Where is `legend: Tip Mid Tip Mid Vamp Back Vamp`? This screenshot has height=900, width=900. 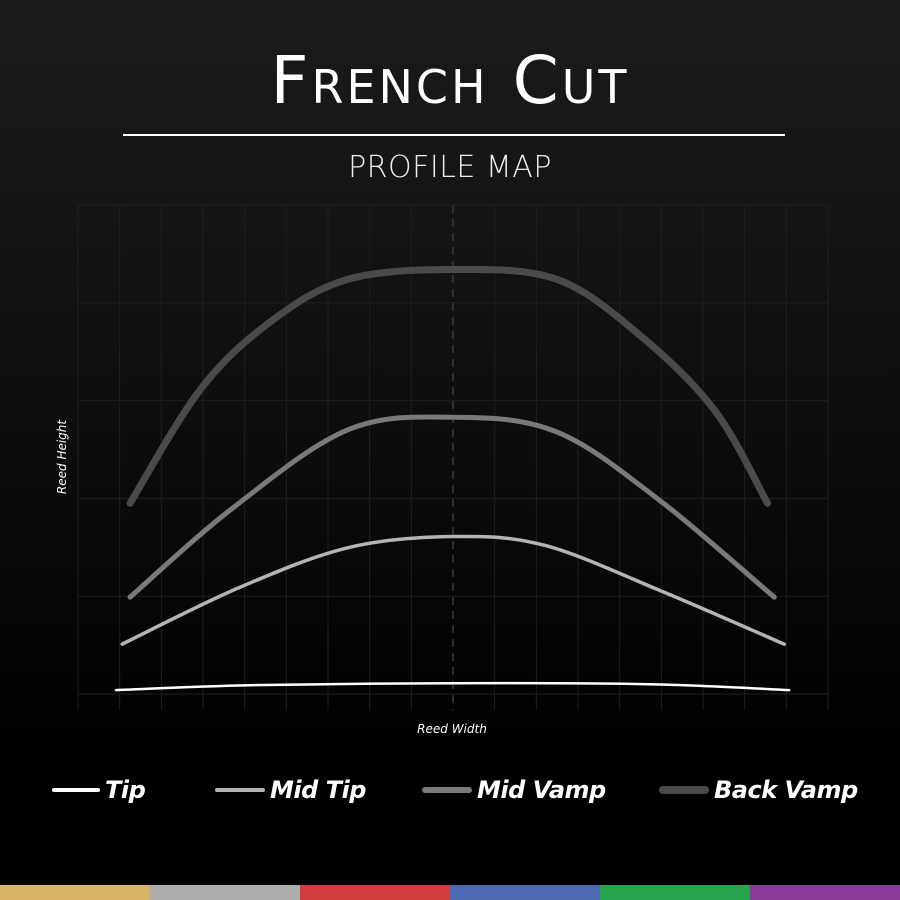 legend: Tip Mid Tip Mid Vamp Back Vamp is located at coordinates (450, 792).